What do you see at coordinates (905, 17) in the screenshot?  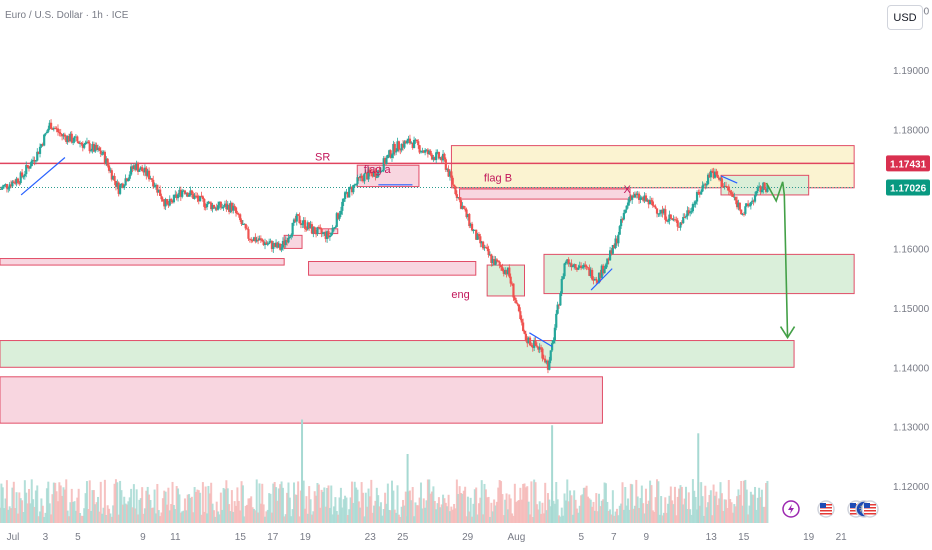 I see `currency-button: USD` at bounding box center [905, 17].